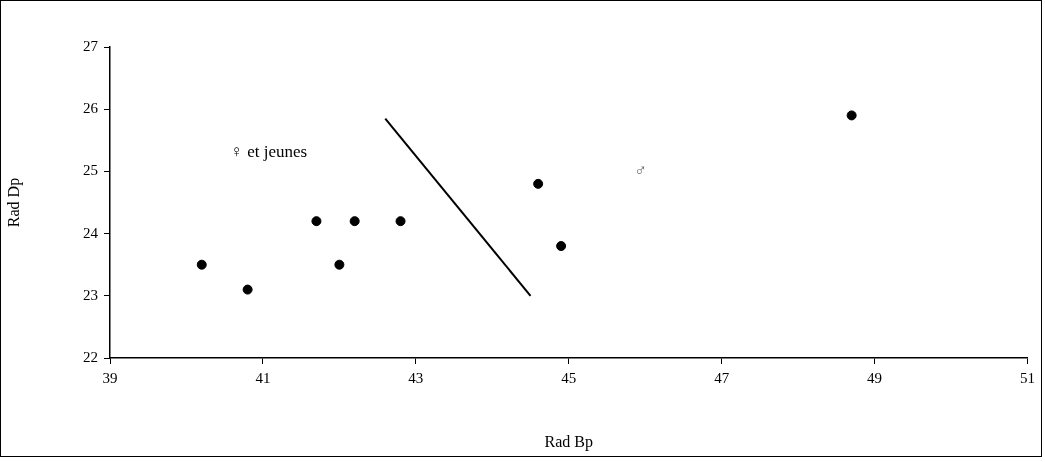 Image resolution: width=1045 pixels, height=462 pixels. Describe the element at coordinates (1027, 377) in the screenshot. I see `x-tick-label: 51` at that location.